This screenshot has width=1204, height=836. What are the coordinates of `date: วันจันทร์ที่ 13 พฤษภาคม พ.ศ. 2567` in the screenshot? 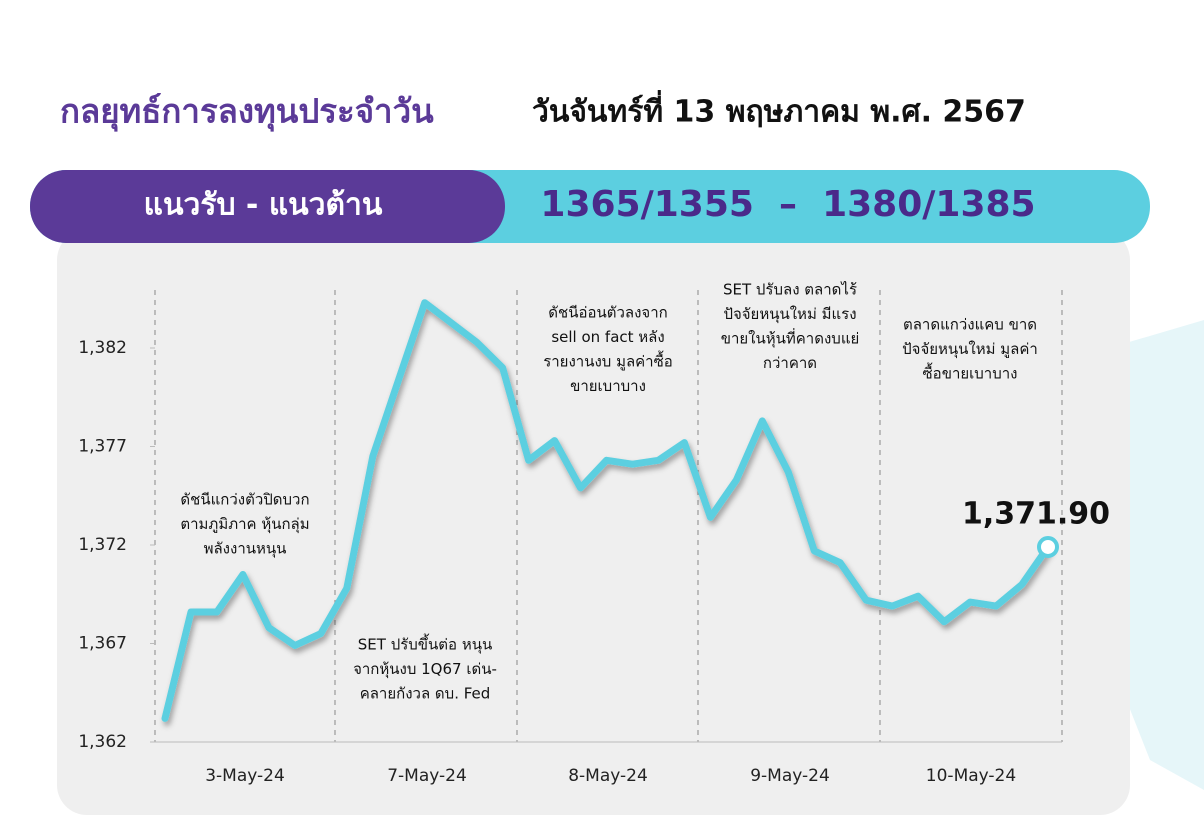 It's located at (779, 110).